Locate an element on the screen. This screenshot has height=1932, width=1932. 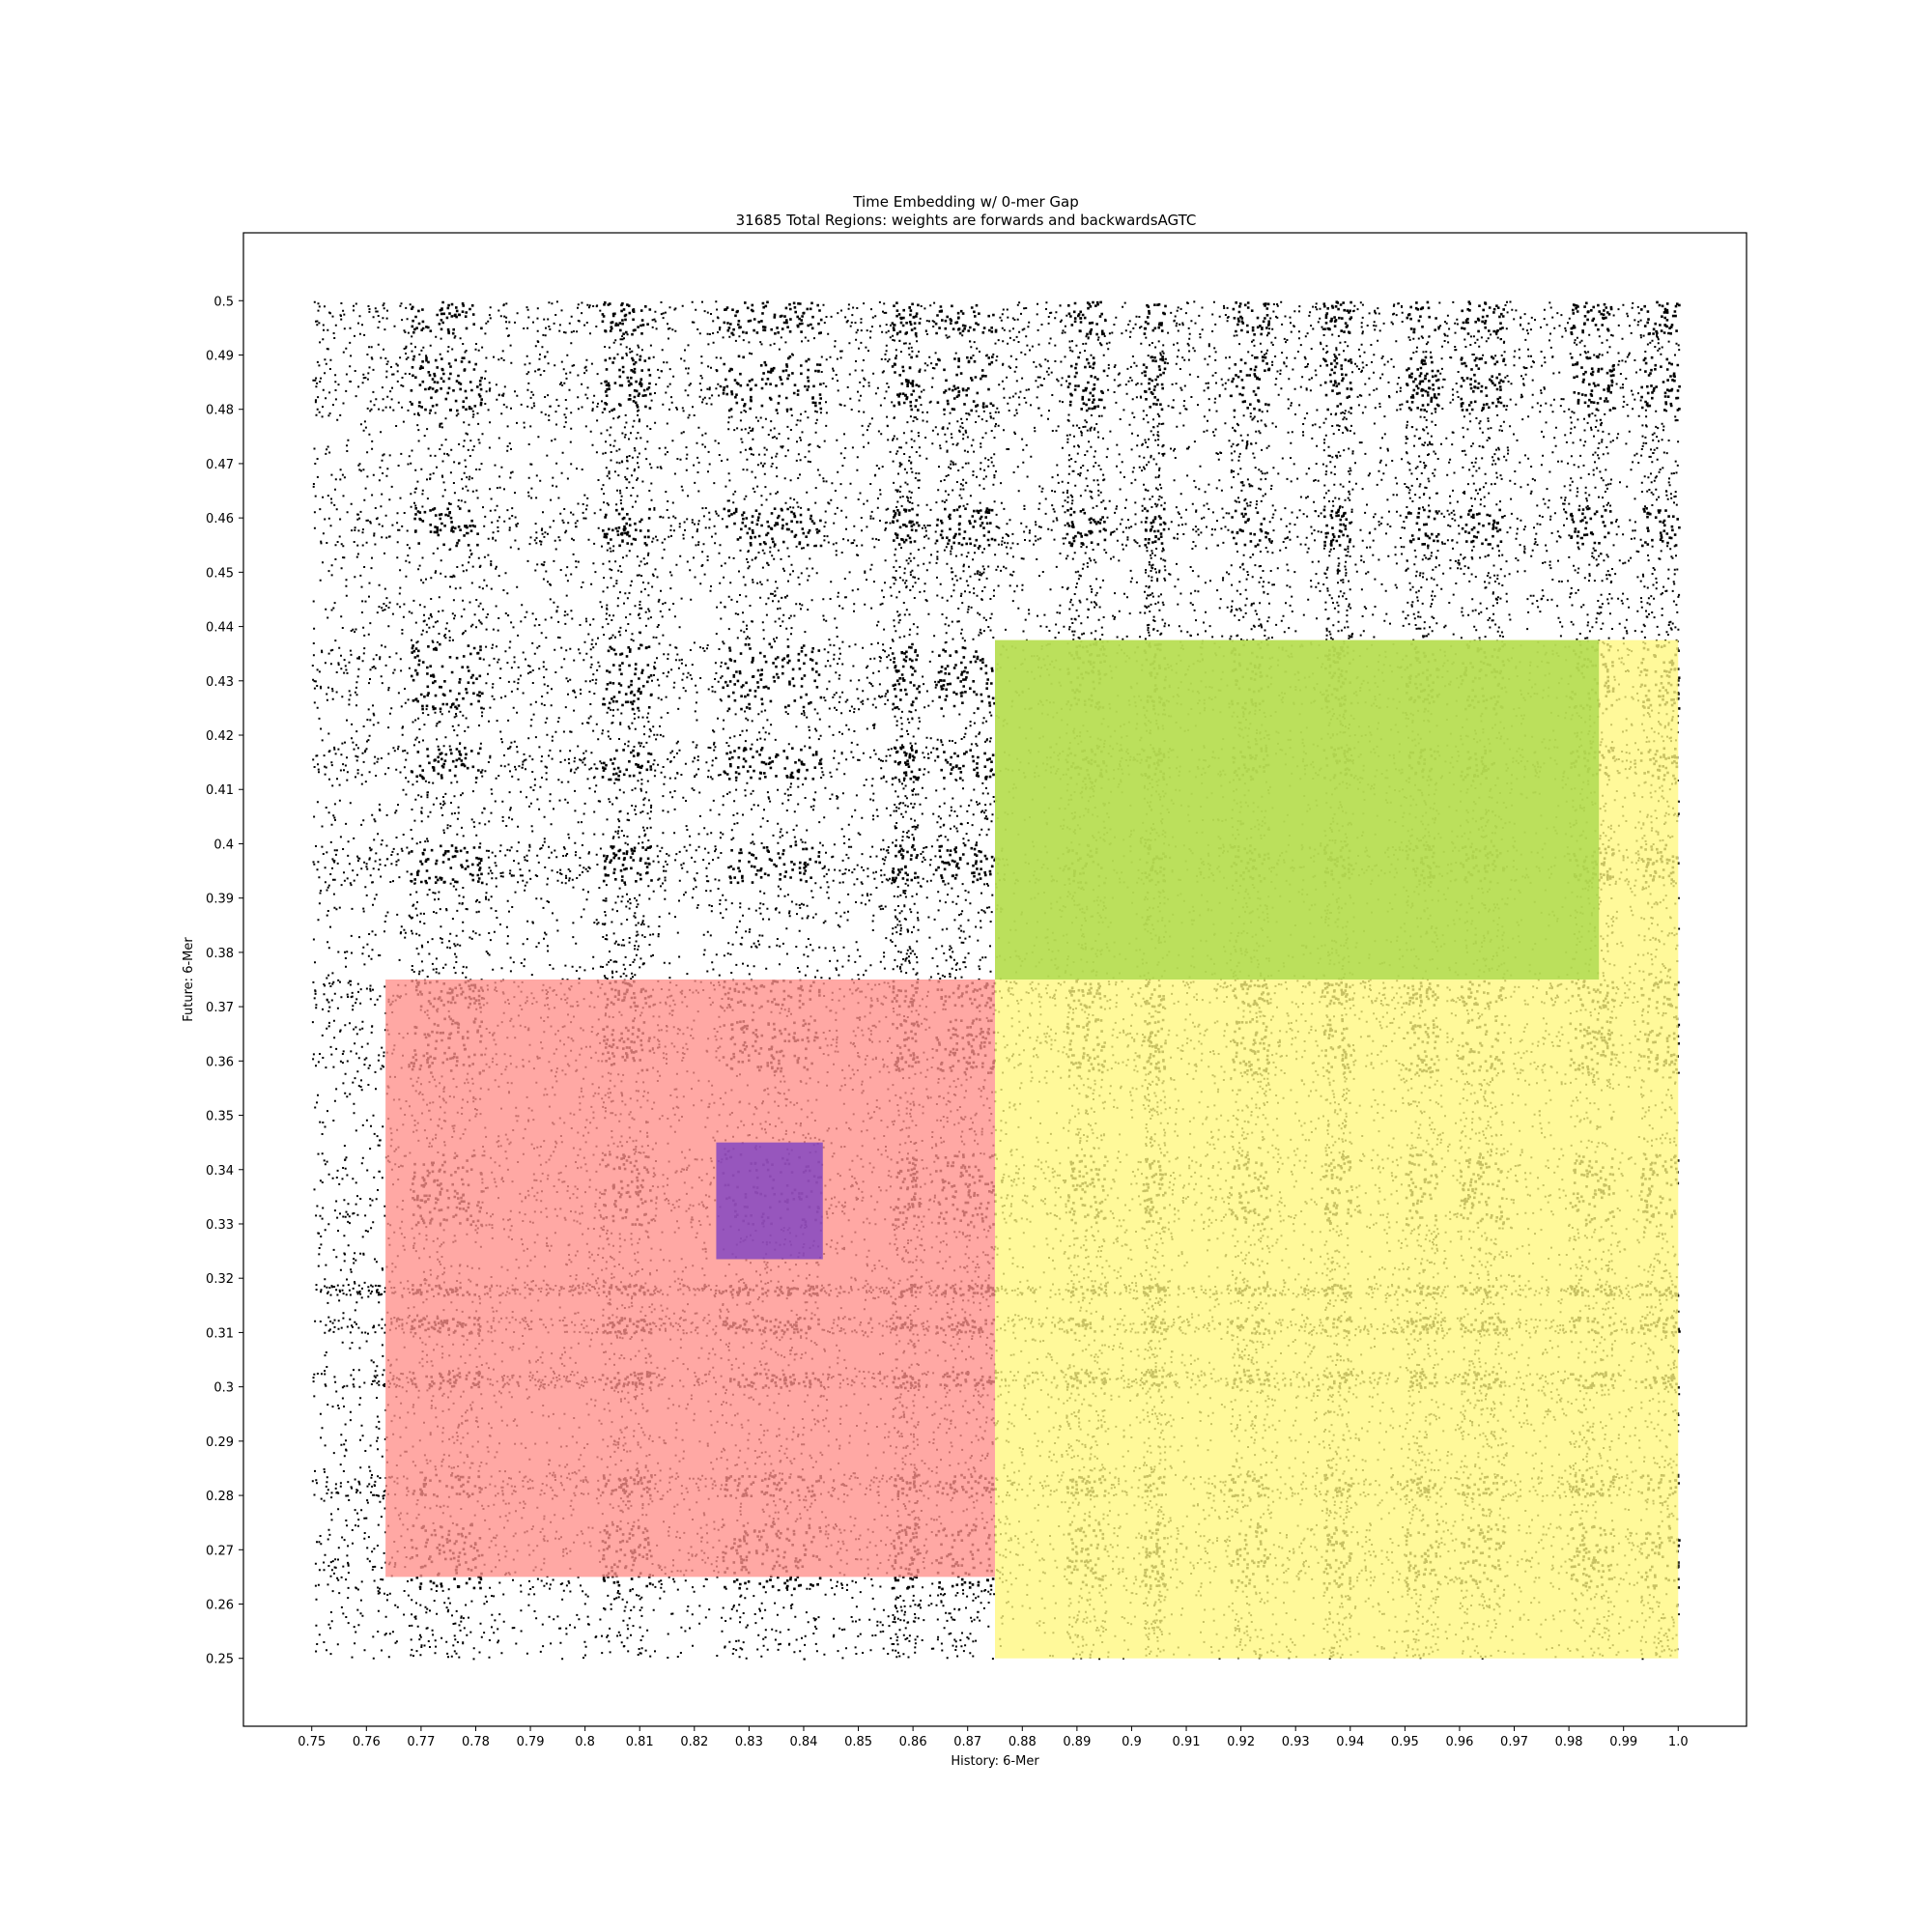
x-tick-label: 0.97 is located at coordinates (1514, 1742).